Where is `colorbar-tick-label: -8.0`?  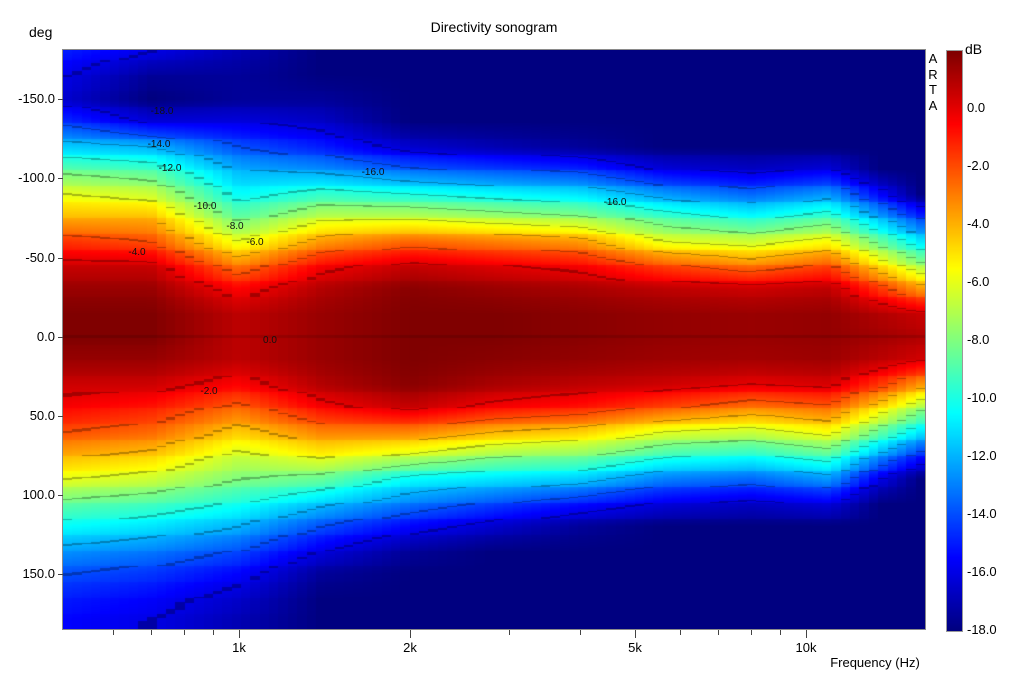 colorbar-tick-label: -8.0 is located at coordinates (978, 339).